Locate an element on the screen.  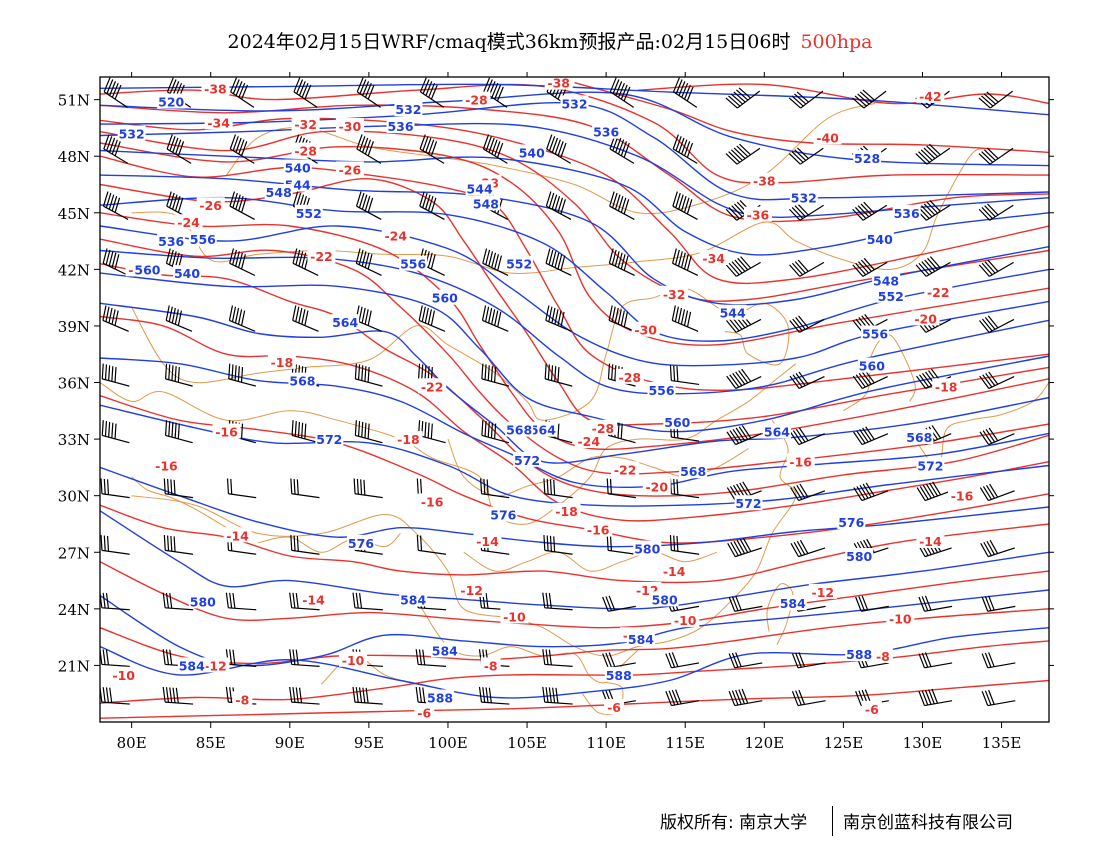
footer-separator is located at coordinates (832, 821).